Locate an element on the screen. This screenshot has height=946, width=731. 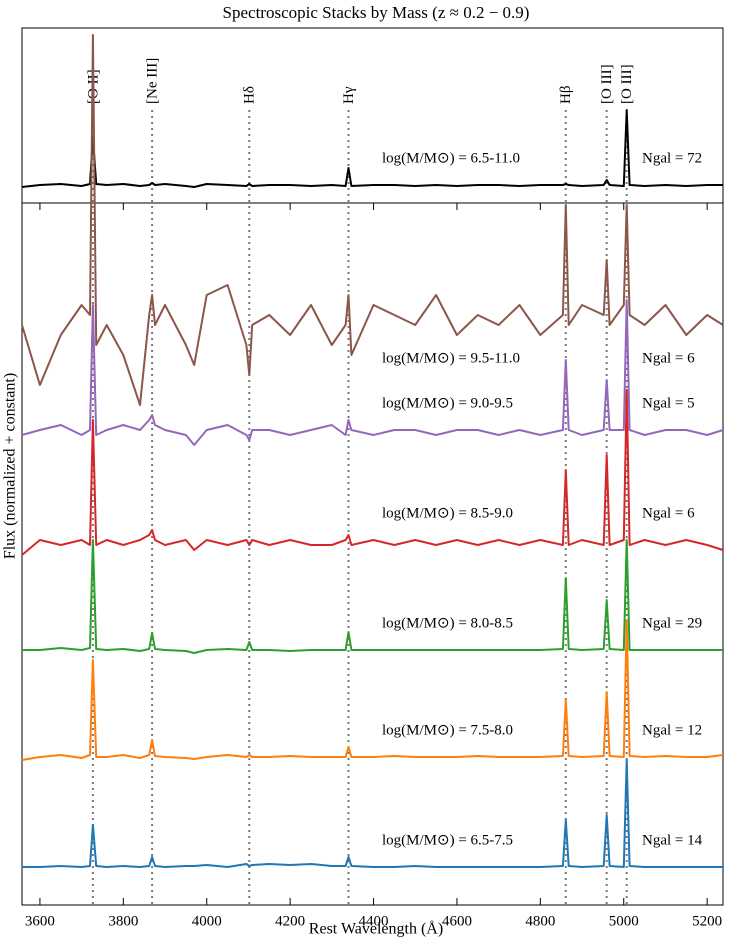
x-tick-label: 4000 is located at coordinates (207, 921).